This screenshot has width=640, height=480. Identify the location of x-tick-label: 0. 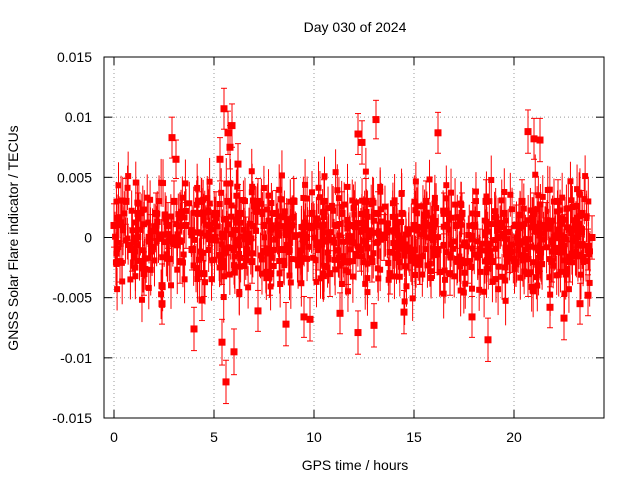
(114, 437).